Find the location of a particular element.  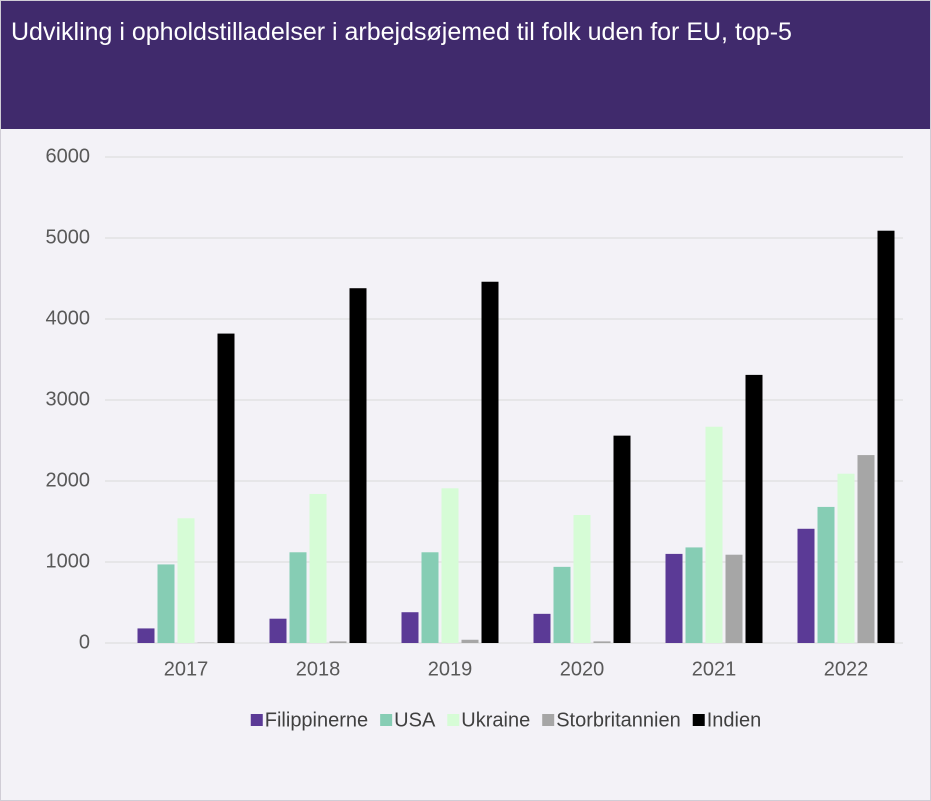

legend-label: Filippinerne is located at coordinates (316, 720).